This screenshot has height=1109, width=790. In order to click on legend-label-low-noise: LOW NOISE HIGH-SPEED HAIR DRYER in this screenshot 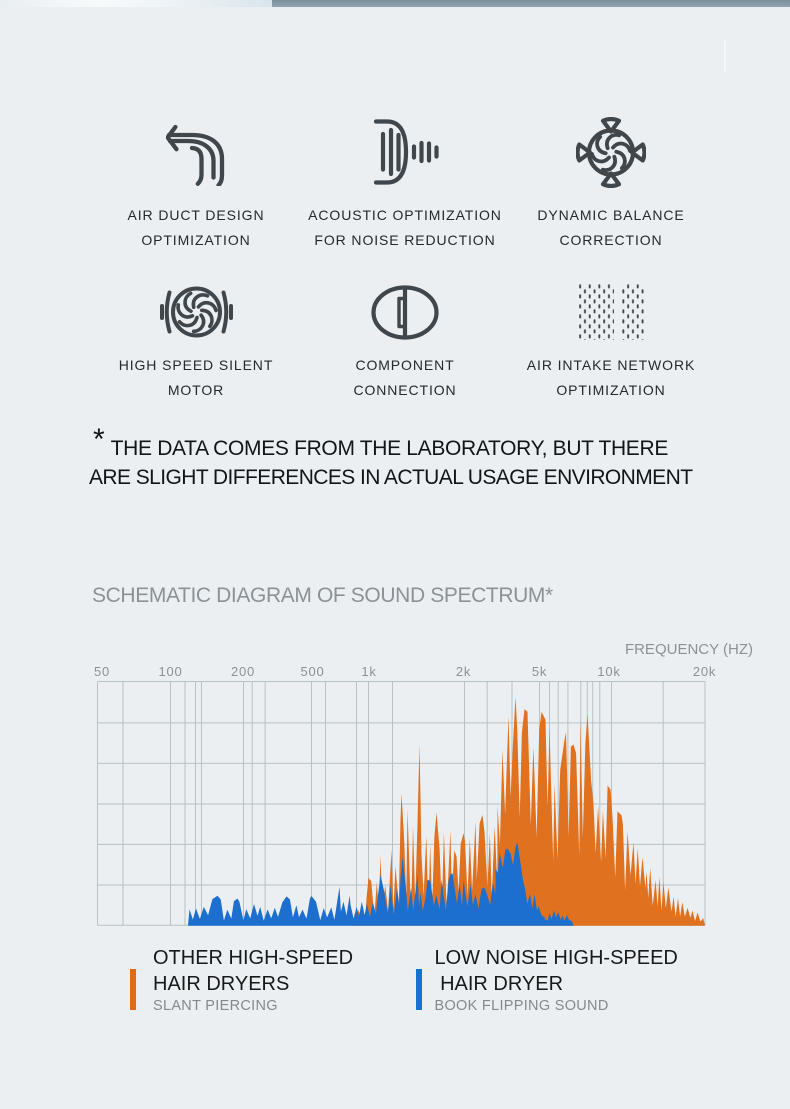, I will do `click(556, 970)`.